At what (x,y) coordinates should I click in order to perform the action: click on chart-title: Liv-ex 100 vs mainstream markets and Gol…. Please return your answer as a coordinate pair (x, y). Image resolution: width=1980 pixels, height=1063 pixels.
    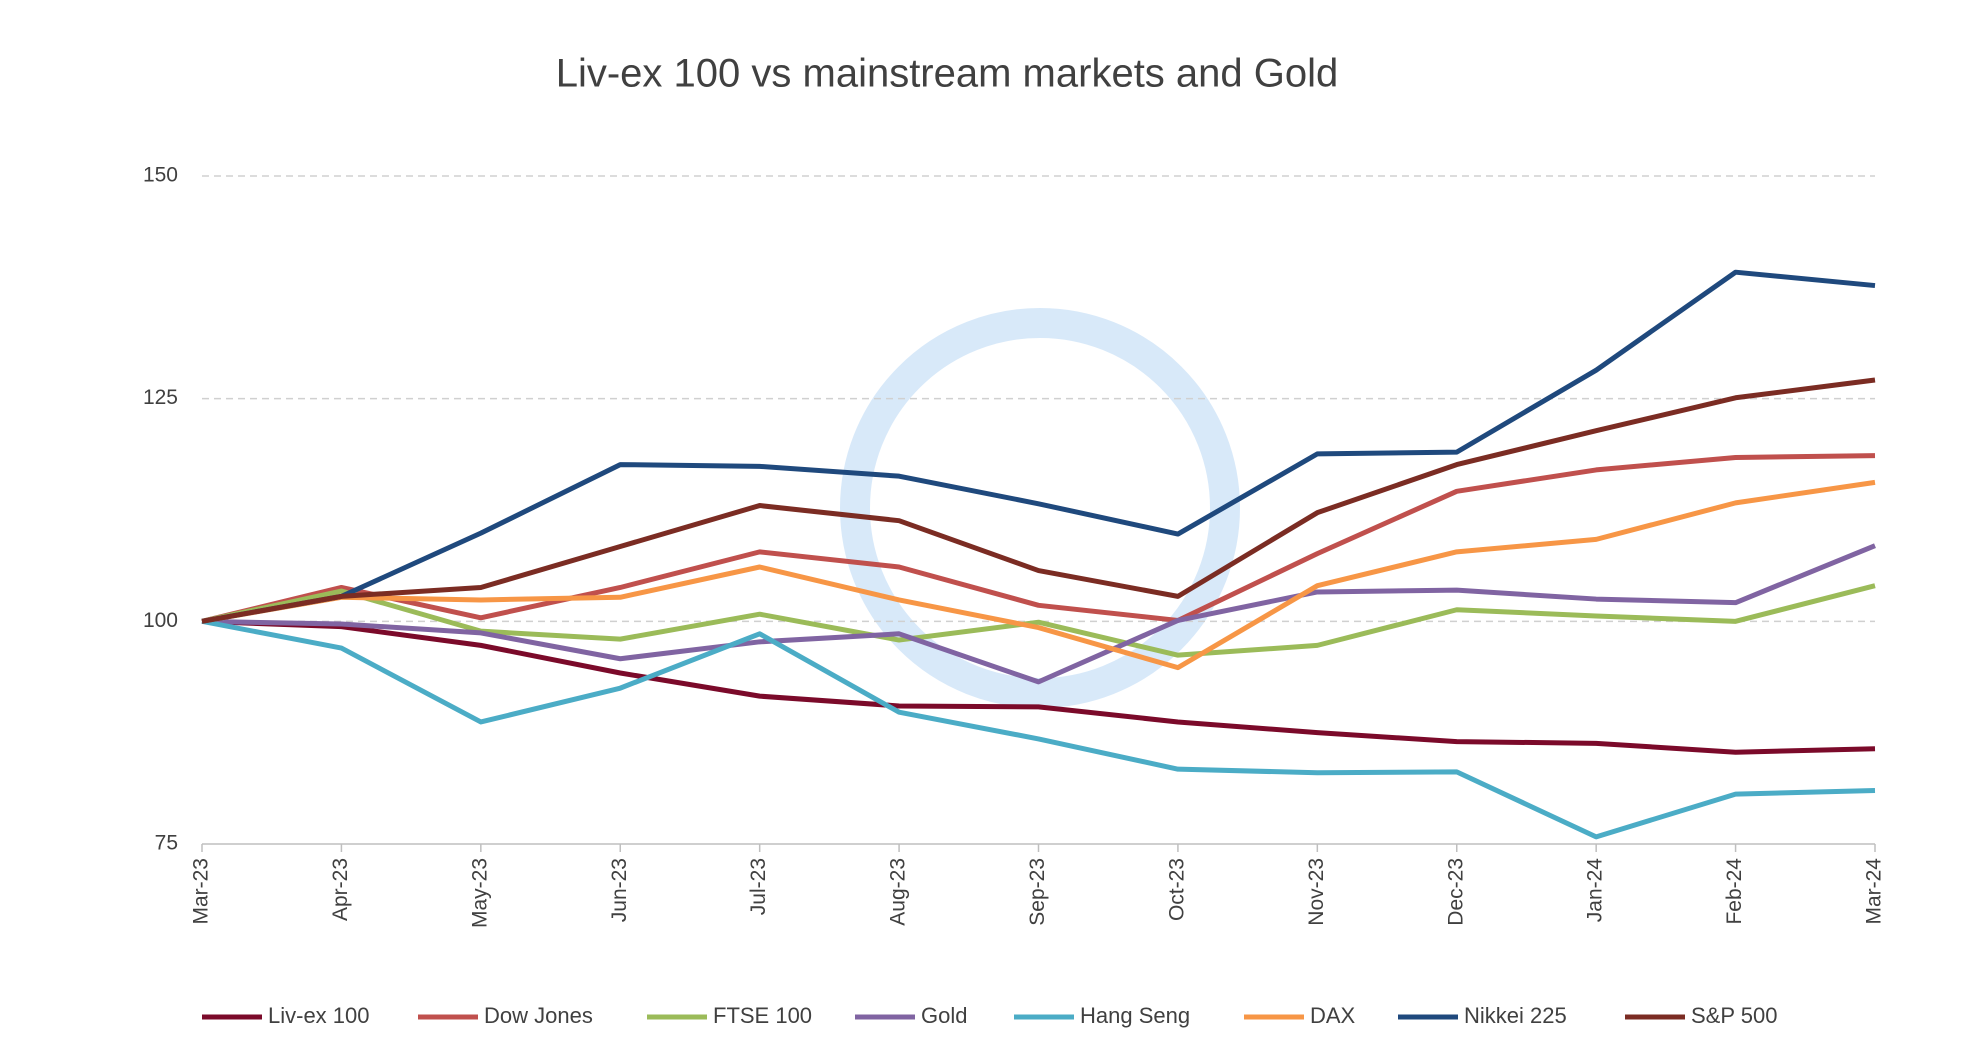
    Looking at the image, I should click on (947, 74).